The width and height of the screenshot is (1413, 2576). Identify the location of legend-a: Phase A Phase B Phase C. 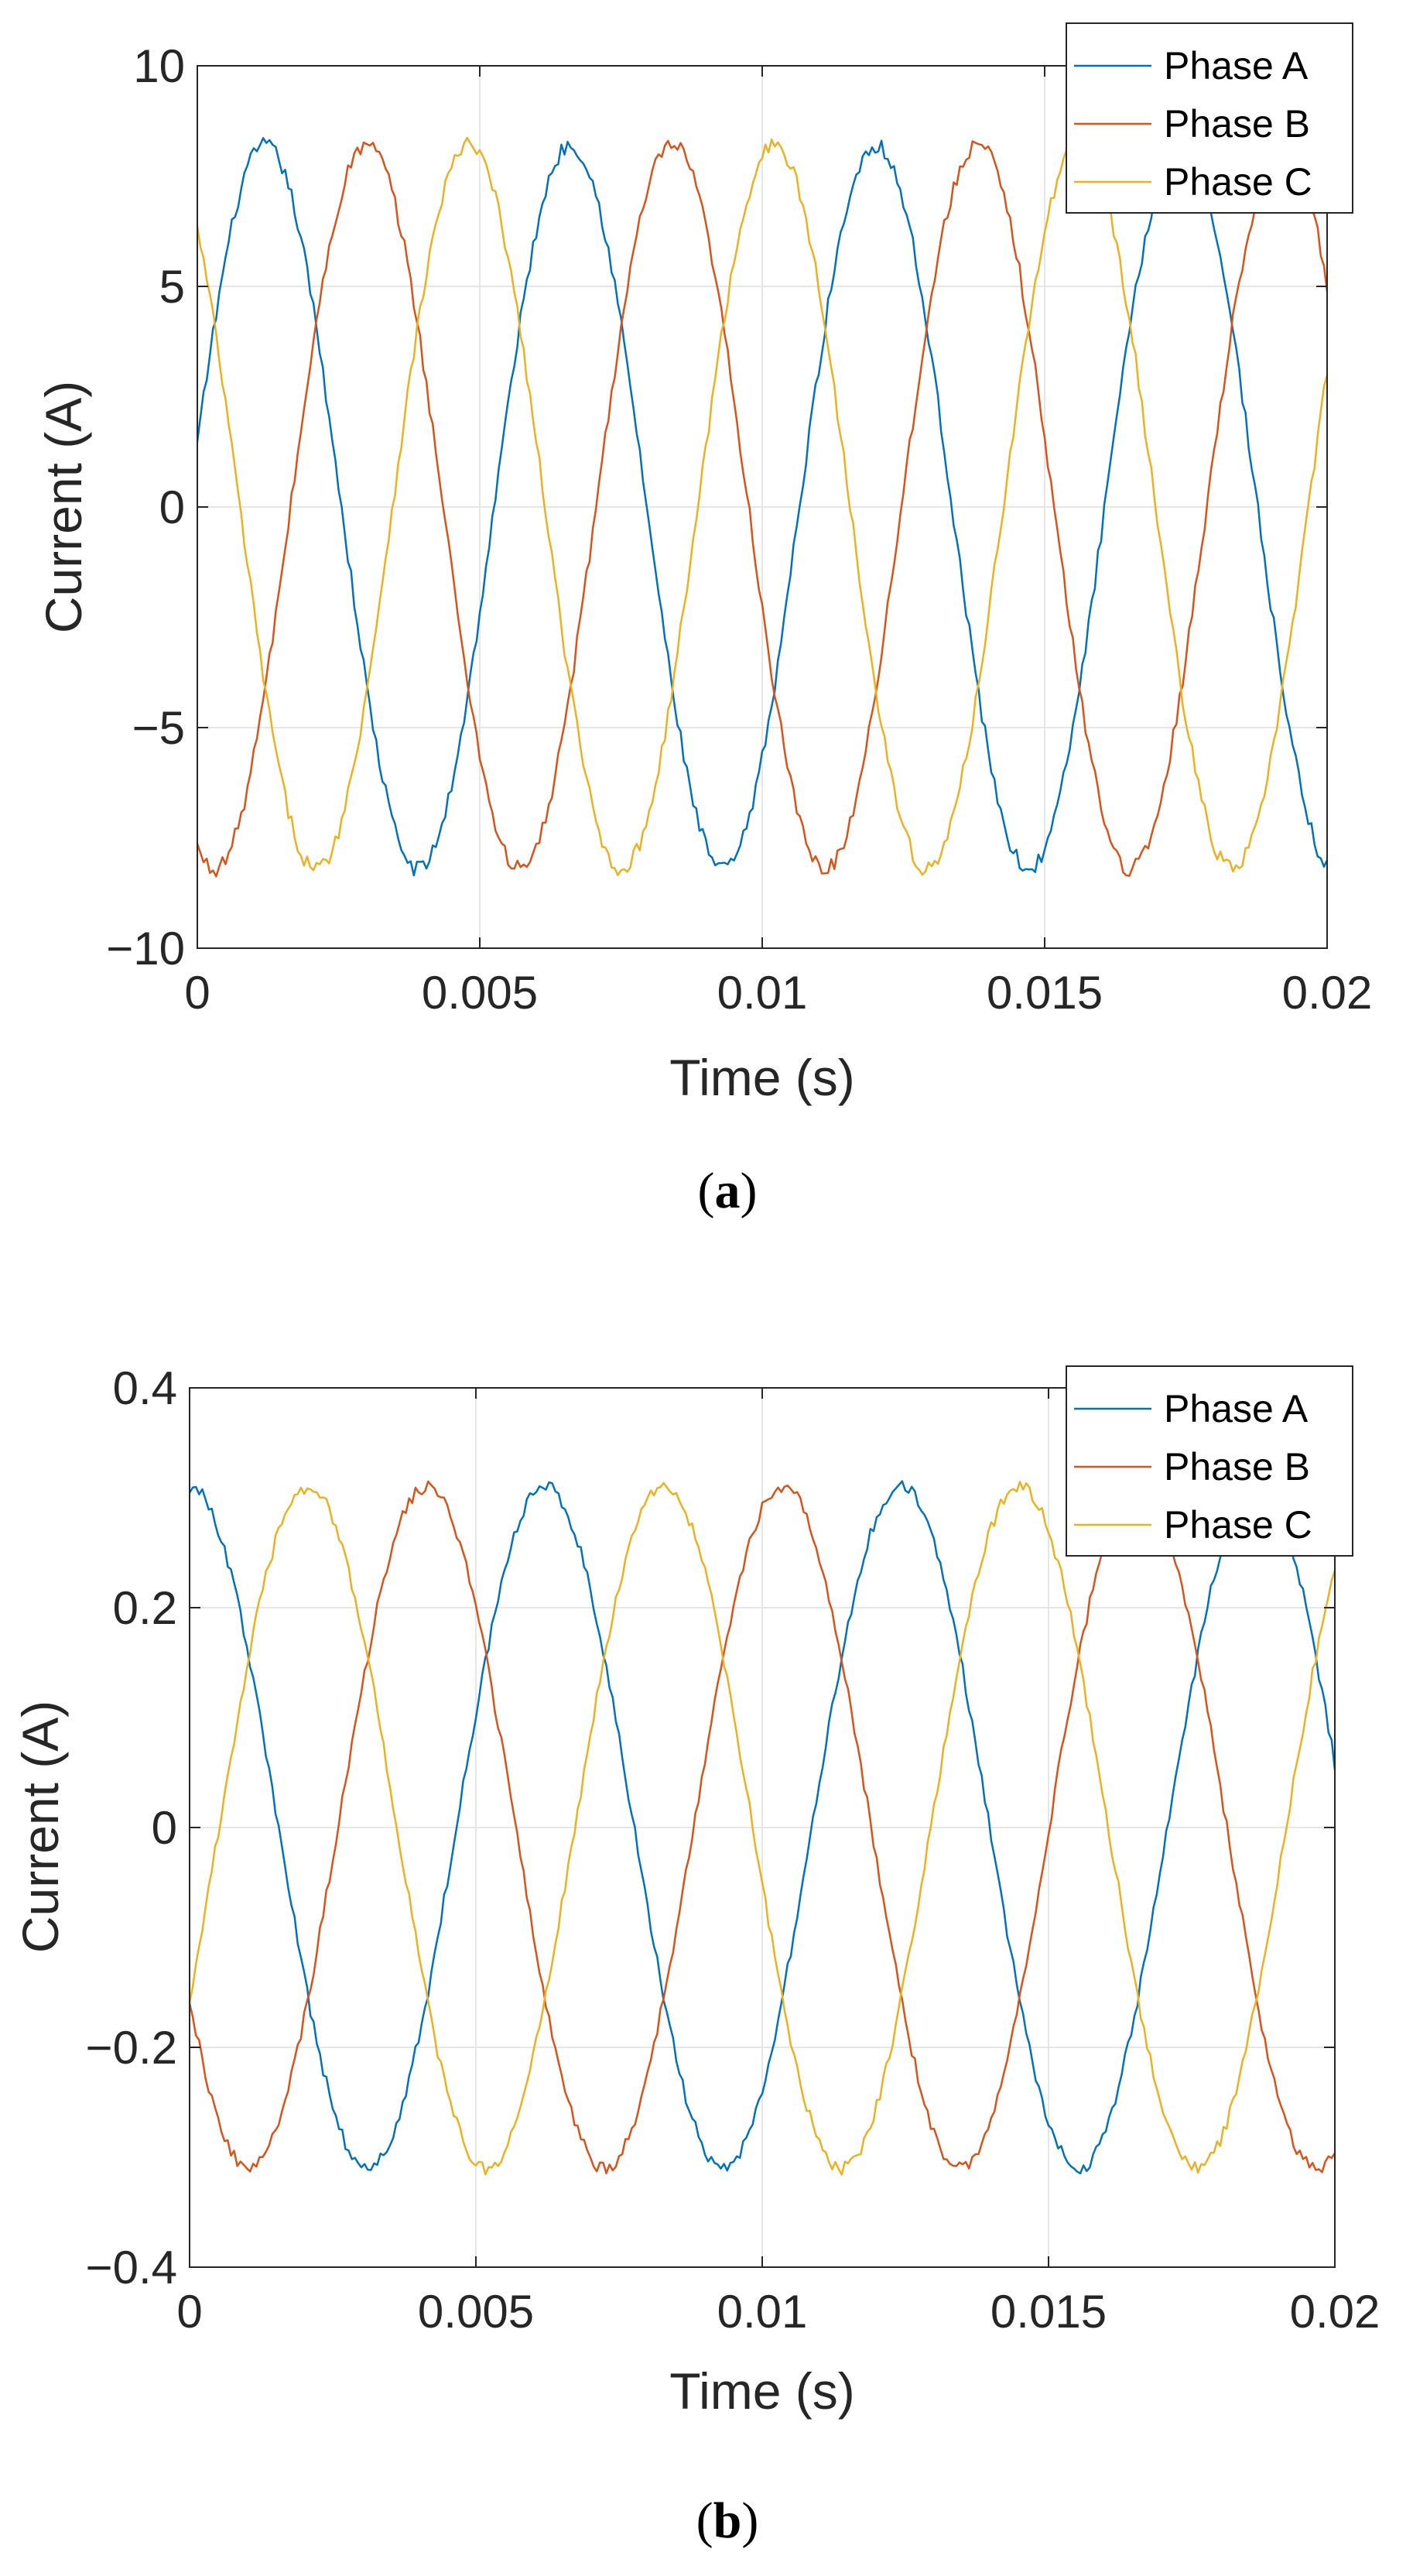
(1209, 118).